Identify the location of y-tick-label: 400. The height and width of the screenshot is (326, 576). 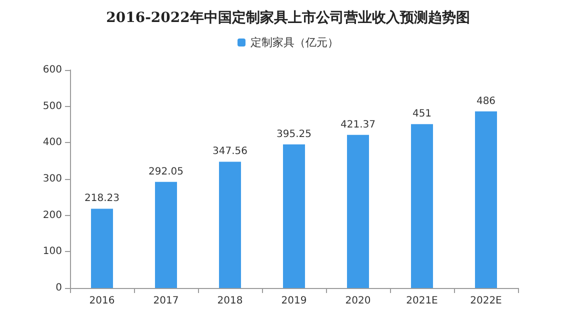
(52, 142).